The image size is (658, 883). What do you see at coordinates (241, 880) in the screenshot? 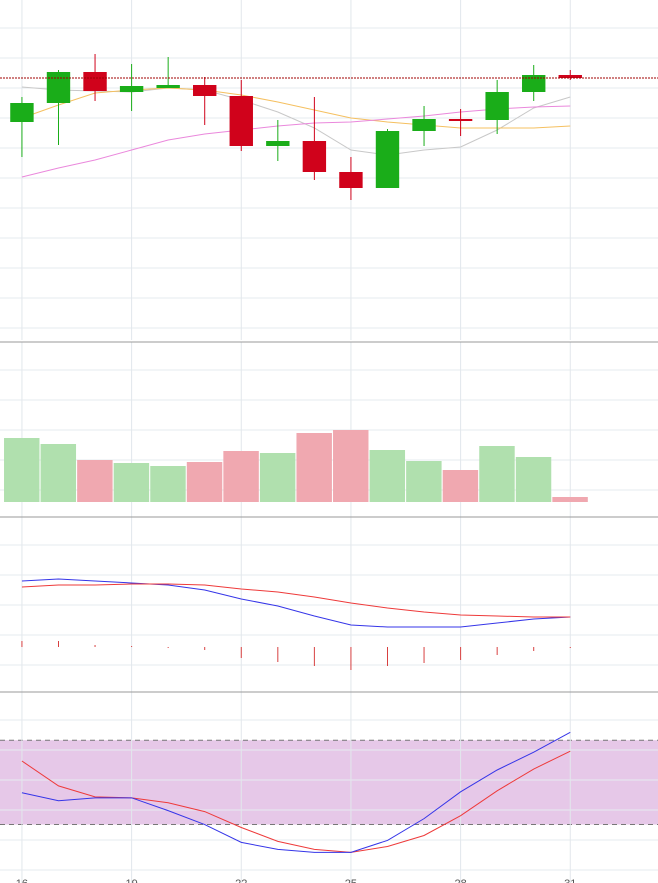
I see `x-tick-label: 22` at bounding box center [241, 880].